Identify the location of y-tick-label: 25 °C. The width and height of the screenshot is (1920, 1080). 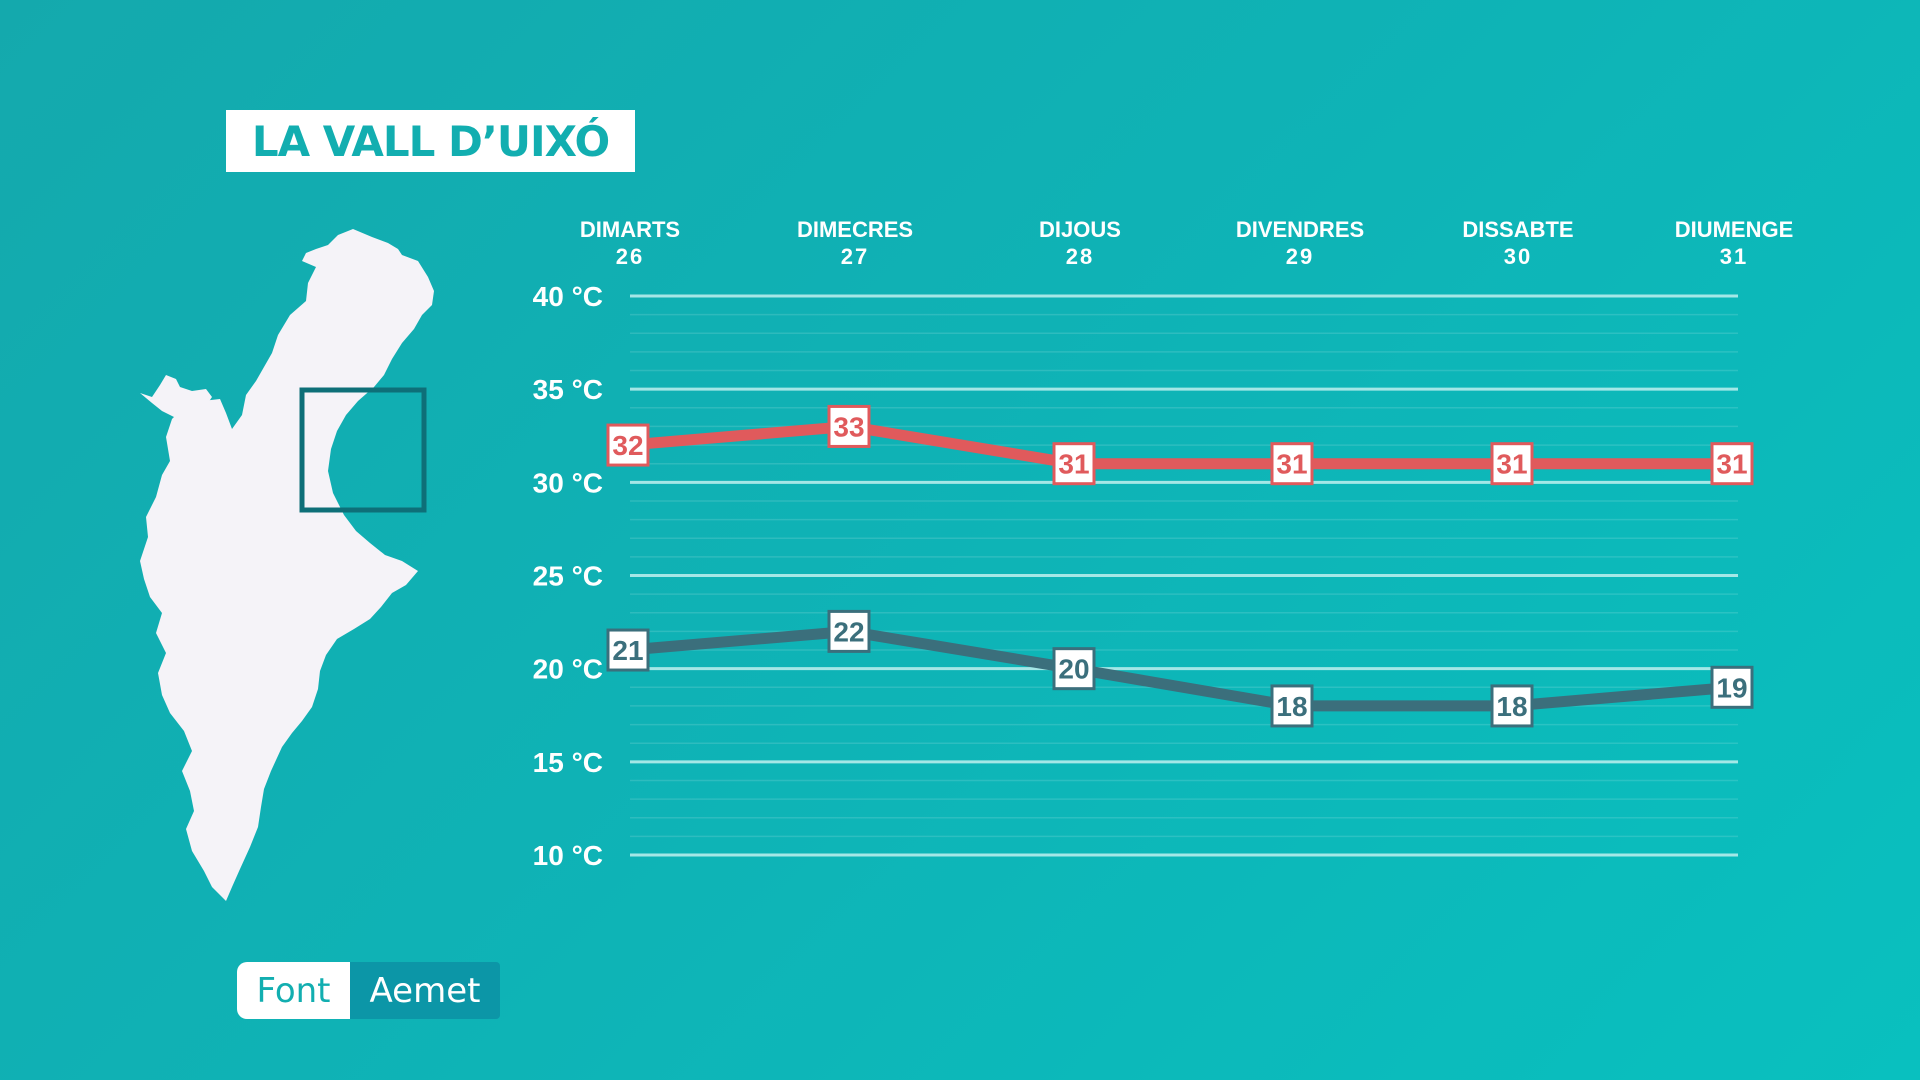
(568, 576).